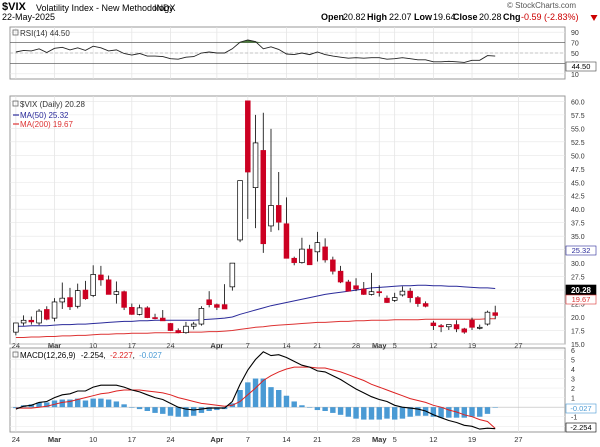 This screenshot has width=600, height=447. Describe the element at coordinates (573, 399) in the screenshot. I see `macd-axis-tick-label: 1` at that location.